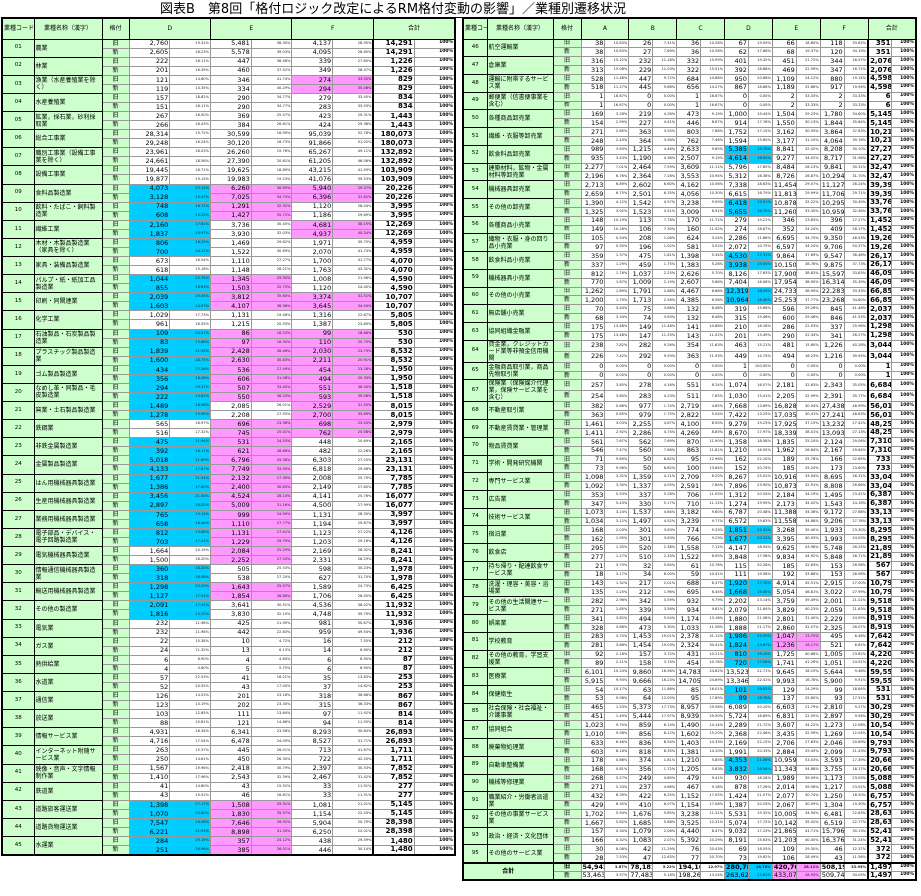 The width and height of the screenshot is (921, 896). What do you see at coordinates (231, 786) in the screenshot?
I see `count-e: 43` at bounding box center [231, 786].